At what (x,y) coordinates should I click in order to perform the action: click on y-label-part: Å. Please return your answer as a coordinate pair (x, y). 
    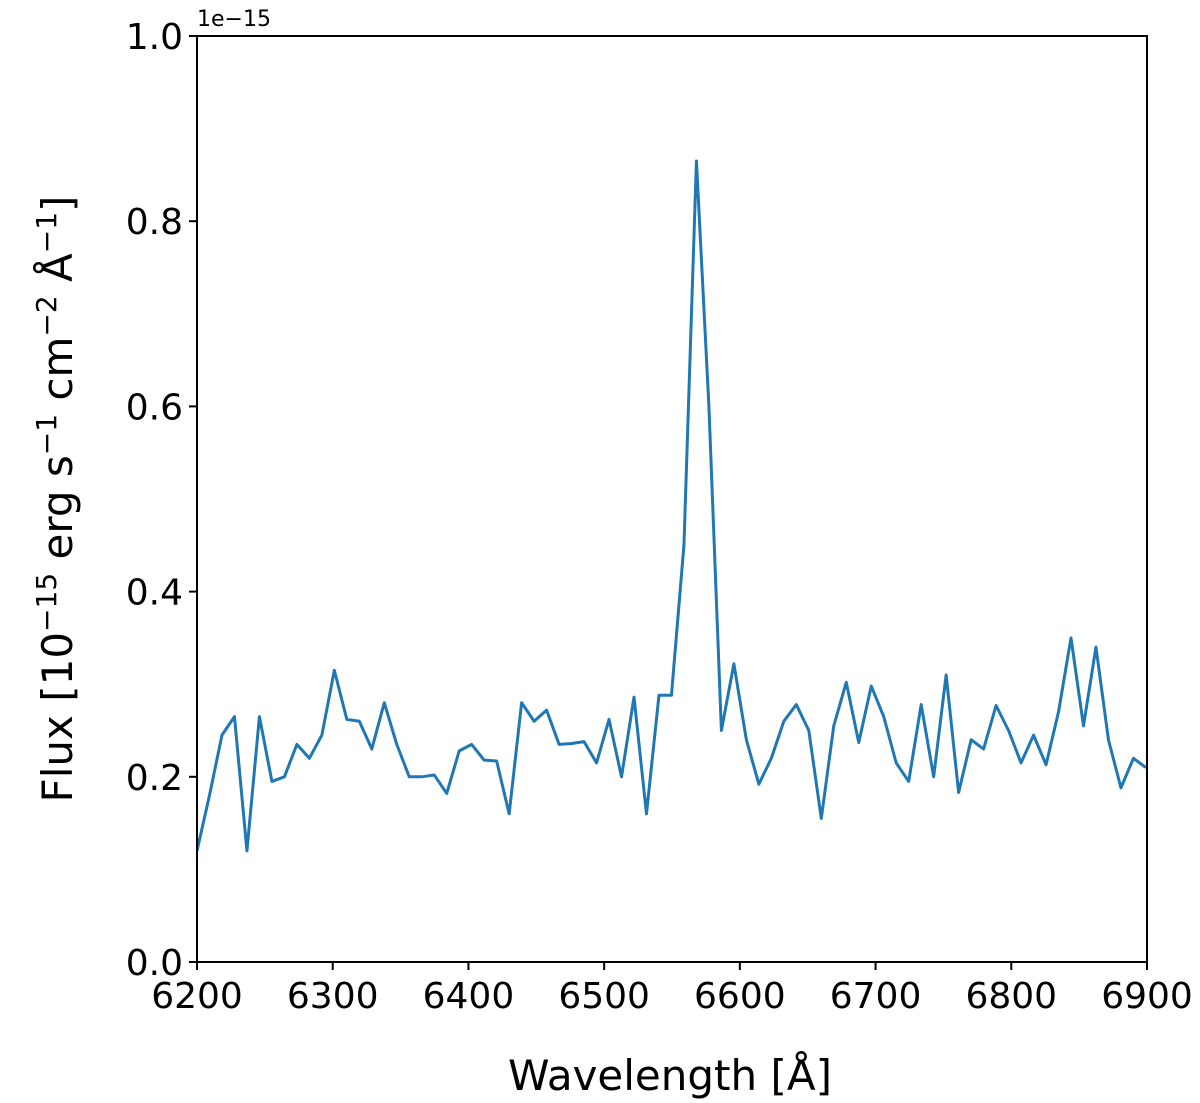
    Looking at the image, I should click on (57, 274).